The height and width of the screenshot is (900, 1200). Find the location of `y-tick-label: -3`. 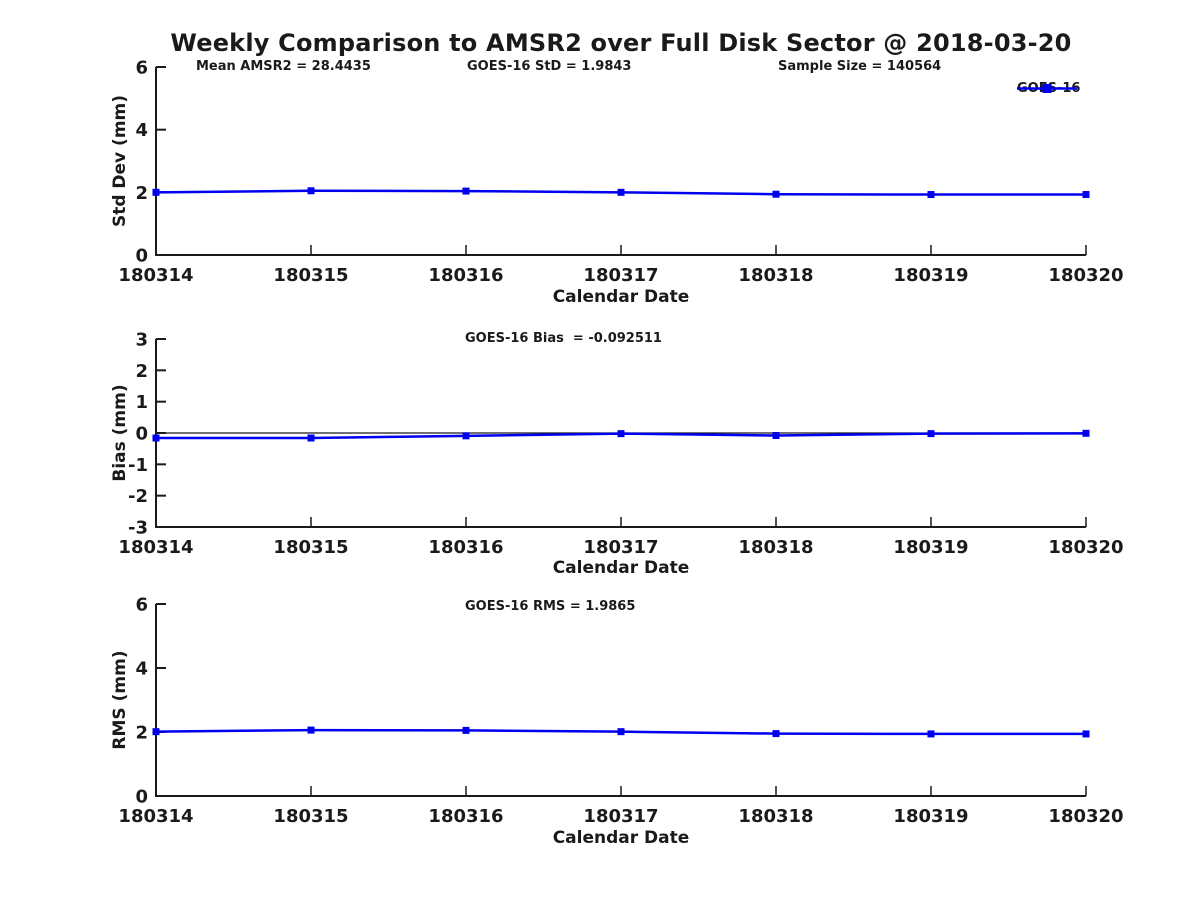

y-tick-label: -3 is located at coordinates (138, 528).